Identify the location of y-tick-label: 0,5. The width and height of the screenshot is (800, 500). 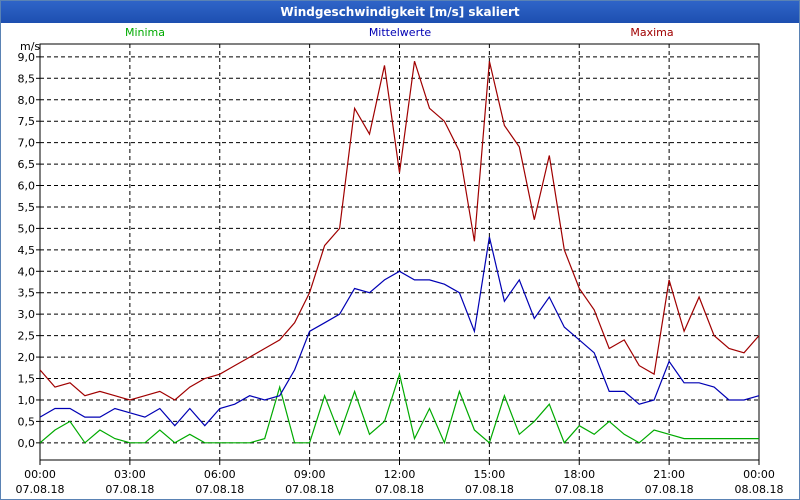
(27, 421).